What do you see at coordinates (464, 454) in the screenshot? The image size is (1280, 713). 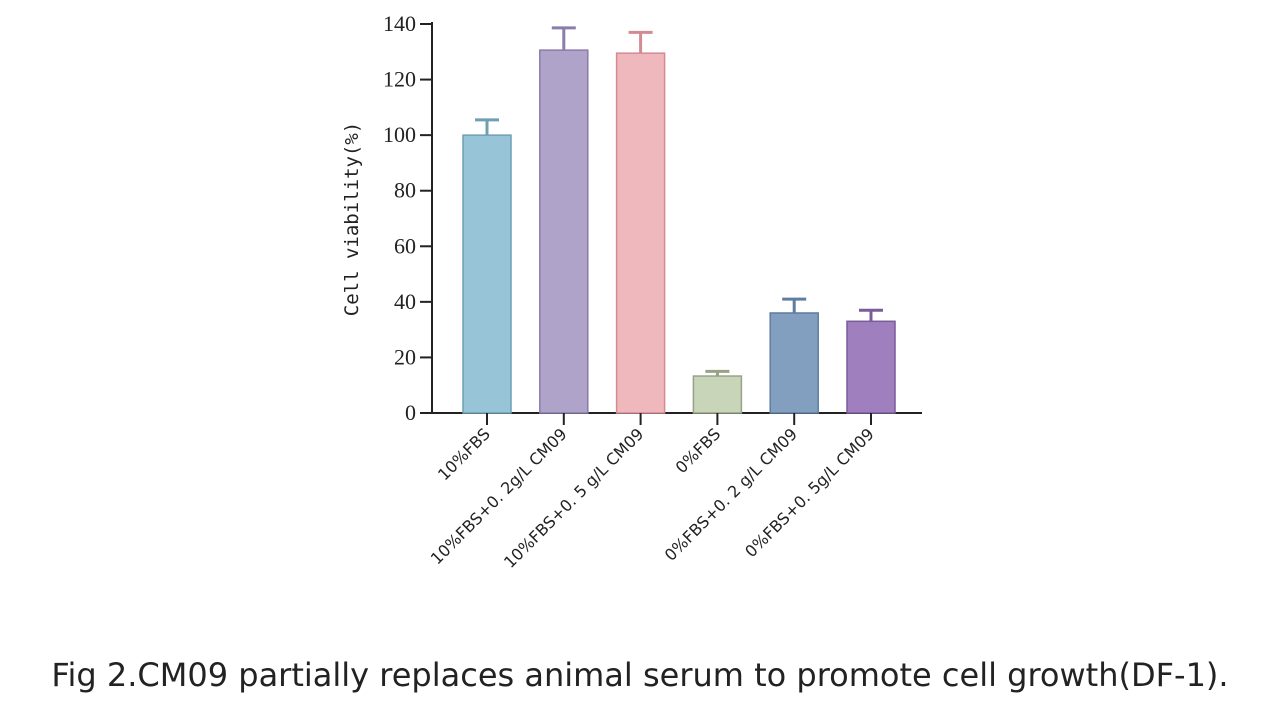 I see `x-tick-label: 10%FBS` at bounding box center [464, 454].